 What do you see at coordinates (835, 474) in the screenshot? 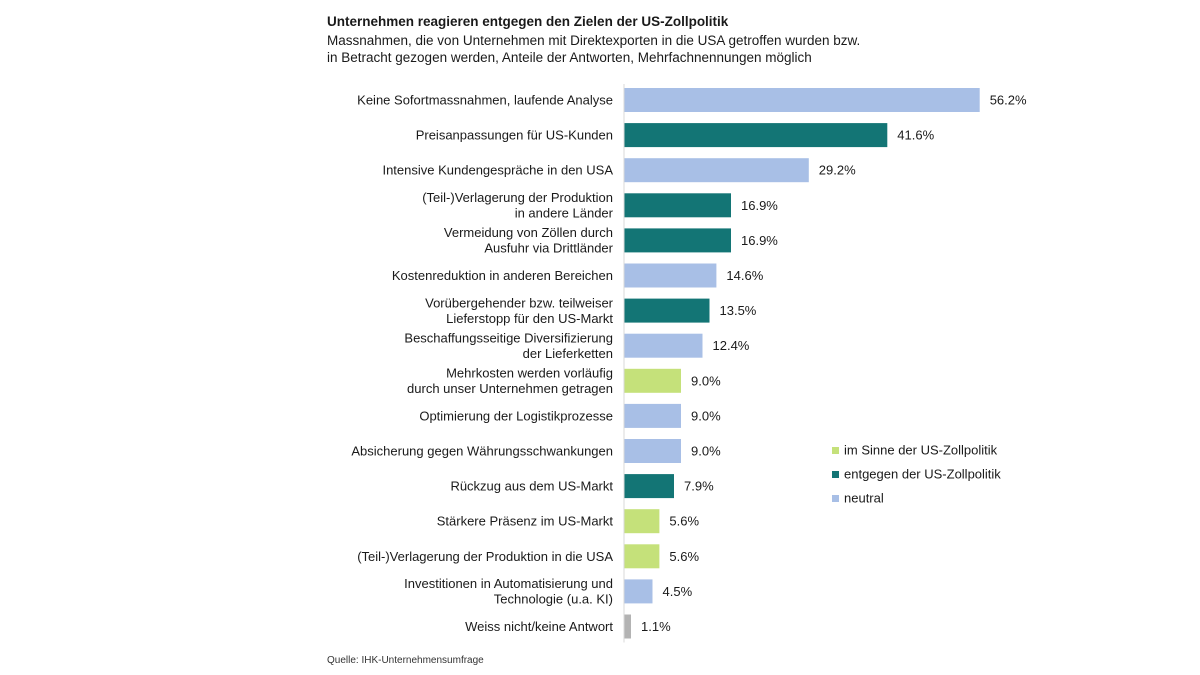
I see `legend-swatch-entgegen` at bounding box center [835, 474].